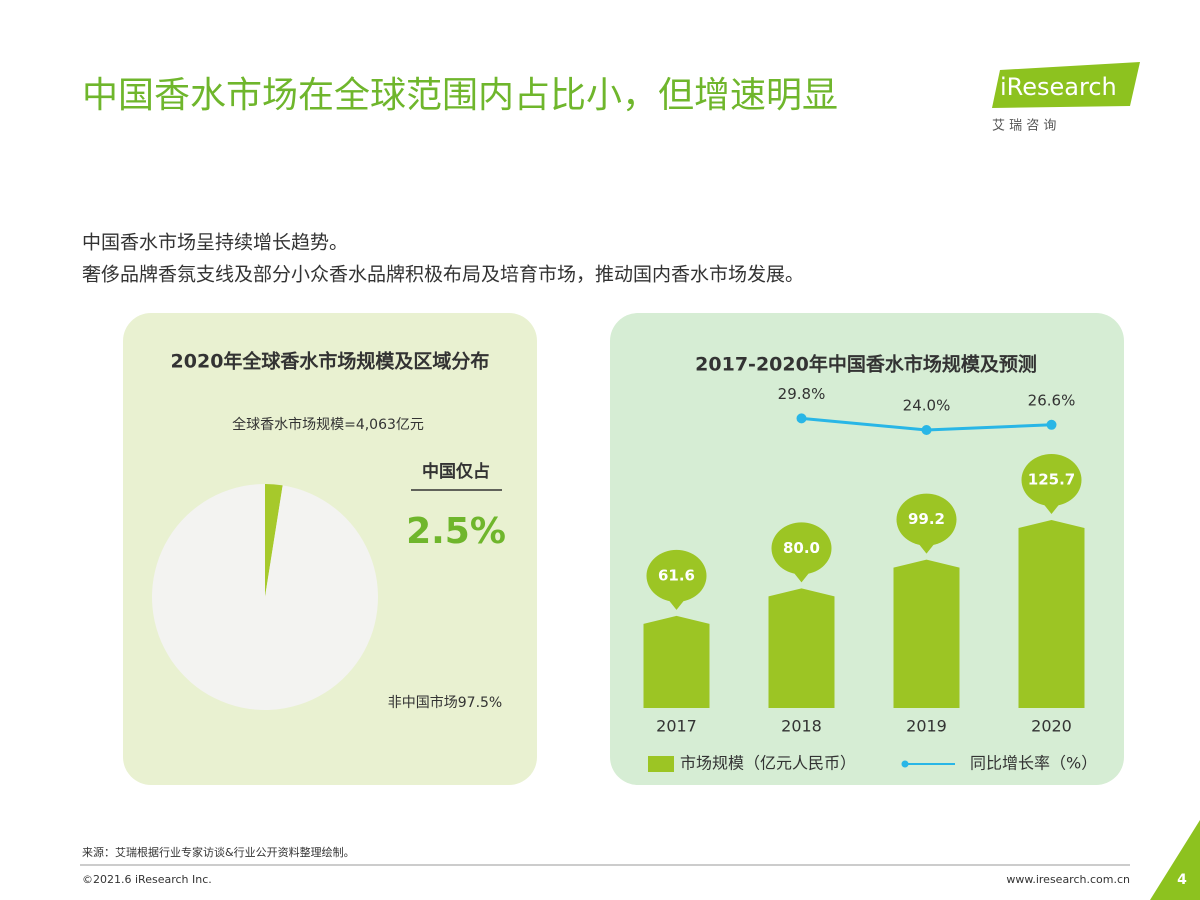 The image size is (1200, 900). What do you see at coordinates (1052, 400) in the screenshot?
I see `value-label: 26.6%` at bounding box center [1052, 400].